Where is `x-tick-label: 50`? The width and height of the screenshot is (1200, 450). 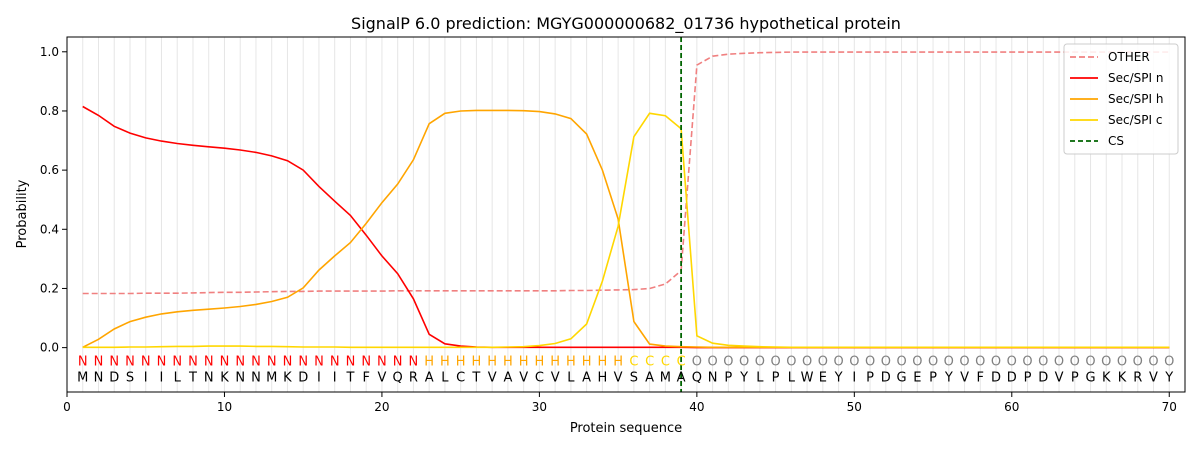
x-tick-label: 50 is located at coordinates (854, 407).